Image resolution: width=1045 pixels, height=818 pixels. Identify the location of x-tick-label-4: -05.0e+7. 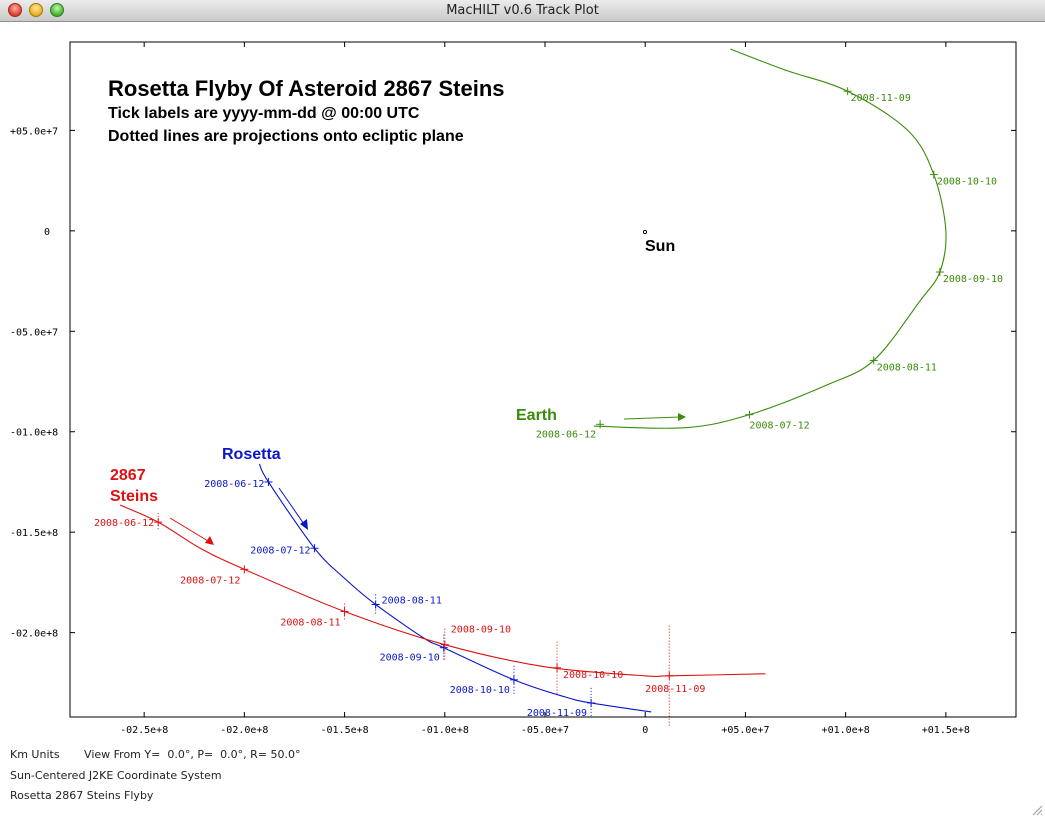
(545, 730).